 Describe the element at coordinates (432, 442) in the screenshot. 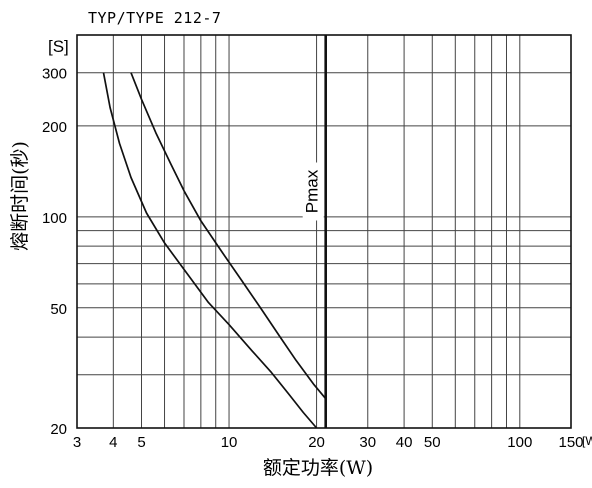

I see `x-tick-label: 50` at that location.